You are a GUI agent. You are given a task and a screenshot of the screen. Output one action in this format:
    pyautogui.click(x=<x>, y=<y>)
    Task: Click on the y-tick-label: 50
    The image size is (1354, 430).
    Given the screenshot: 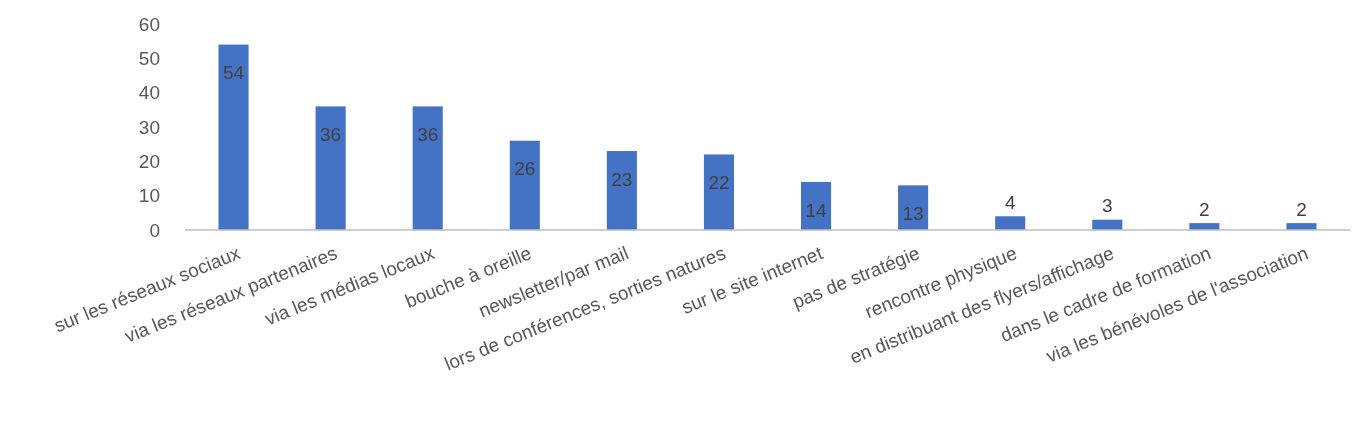 What is the action you would take?
    pyautogui.click(x=149, y=58)
    